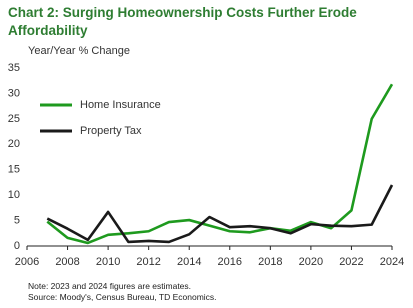  What do you see at coordinates (230, 262) in the screenshot?
I see `x-tick-label: 2016` at bounding box center [230, 262].